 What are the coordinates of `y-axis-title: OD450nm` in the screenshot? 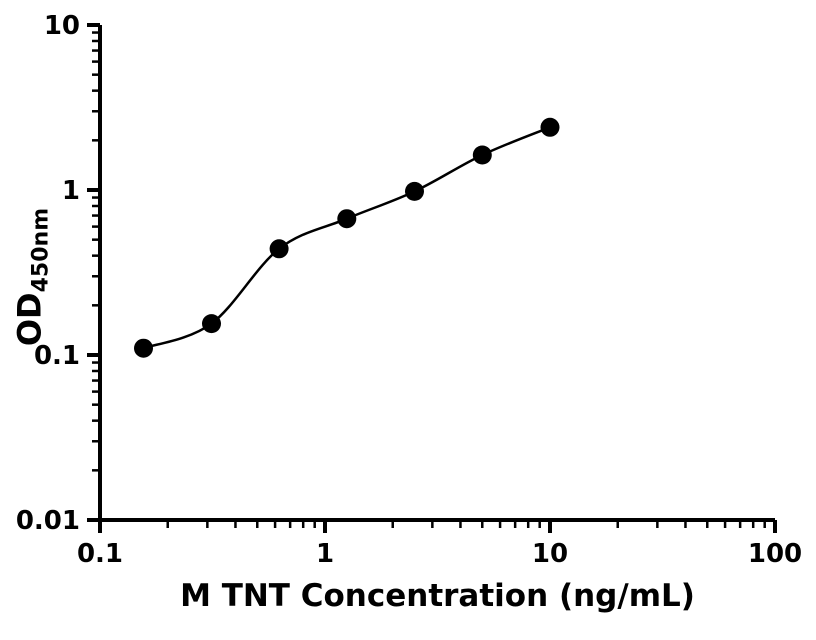 It's located at (32, 277).